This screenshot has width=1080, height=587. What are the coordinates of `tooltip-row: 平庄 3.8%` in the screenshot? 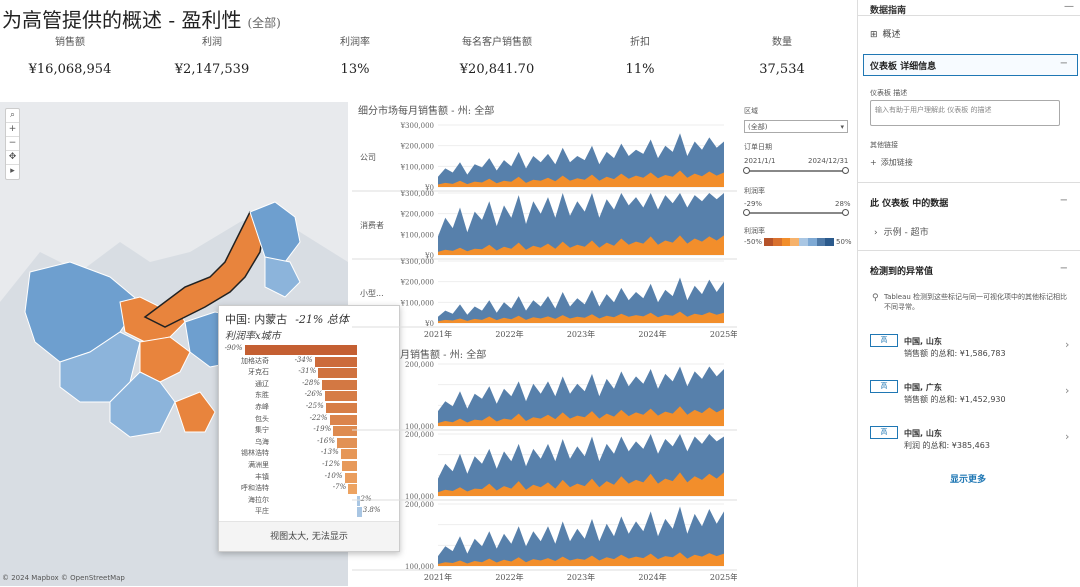 It's located at (310, 512).